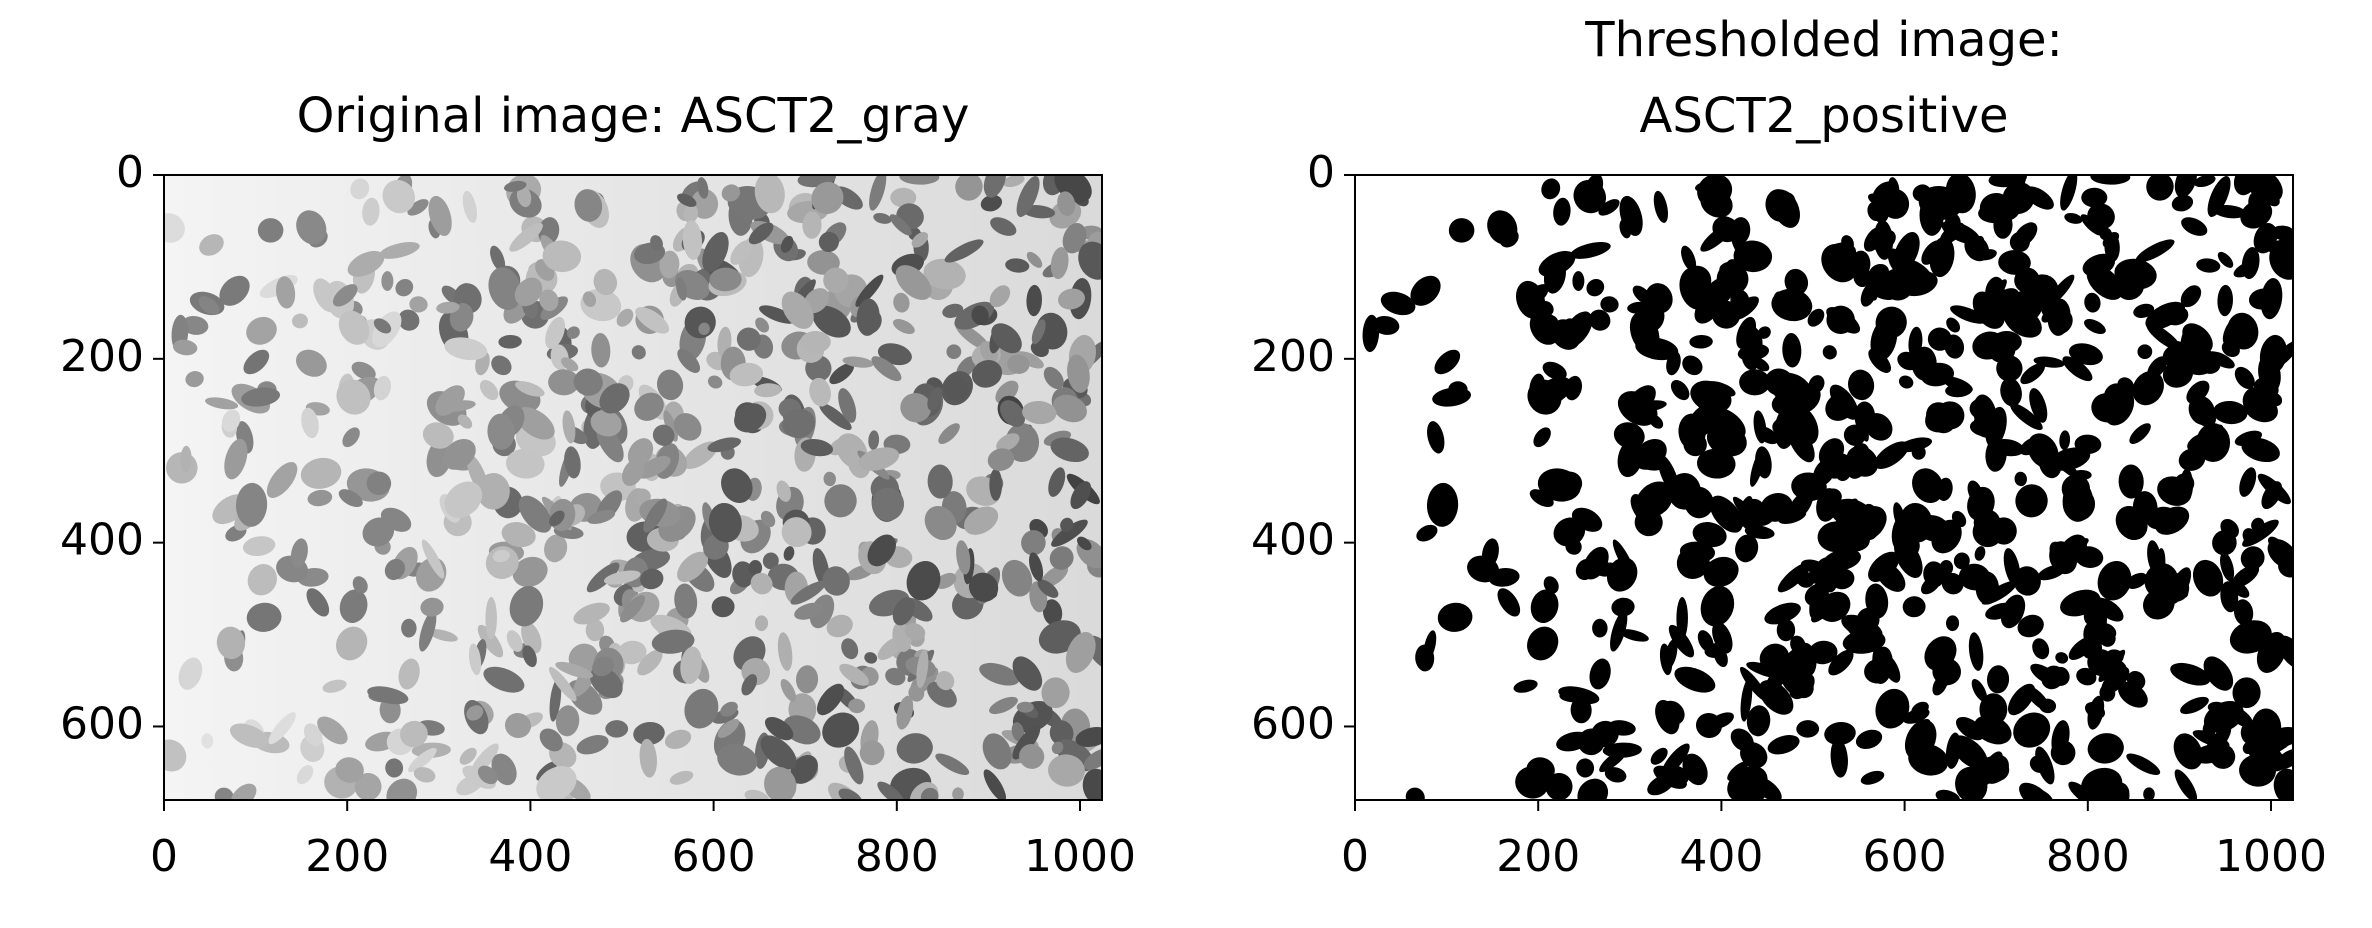 Image resolution: width=2372 pixels, height=928 pixels. Describe the element at coordinates (2088, 856) in the screenshot. I see `x-tick-label: 800` at that location.